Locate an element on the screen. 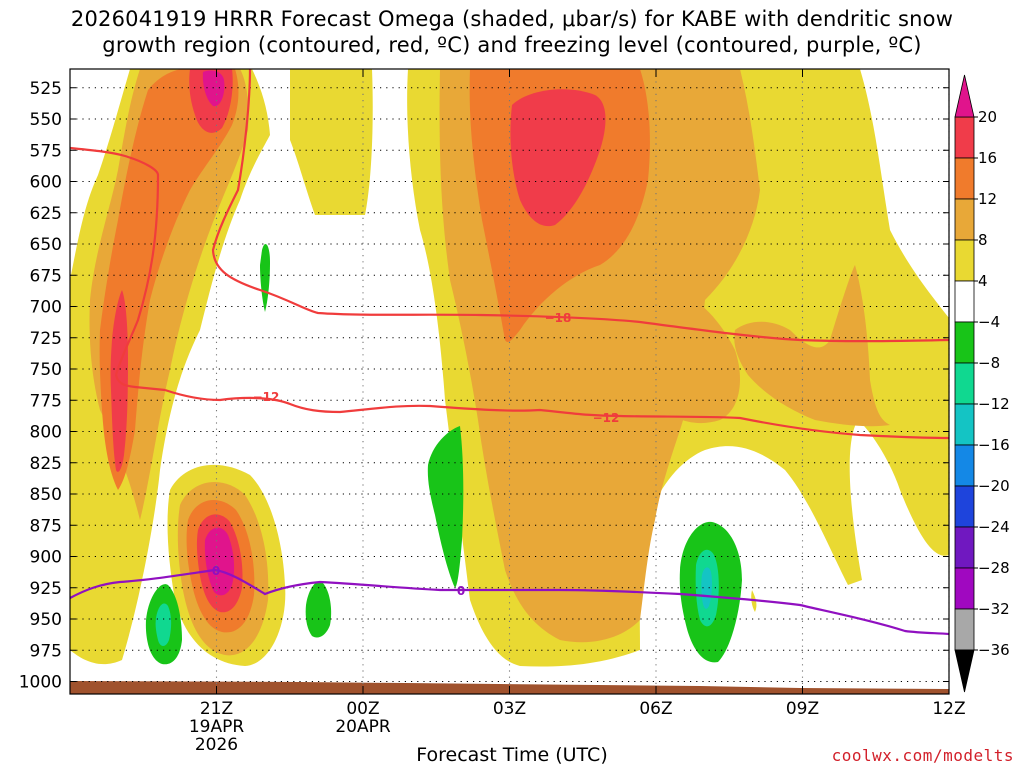 Image resolution: width=1024 pixels, height=768 pixels. y-tick-label-525: 525 is located at coordinates (46, 89).